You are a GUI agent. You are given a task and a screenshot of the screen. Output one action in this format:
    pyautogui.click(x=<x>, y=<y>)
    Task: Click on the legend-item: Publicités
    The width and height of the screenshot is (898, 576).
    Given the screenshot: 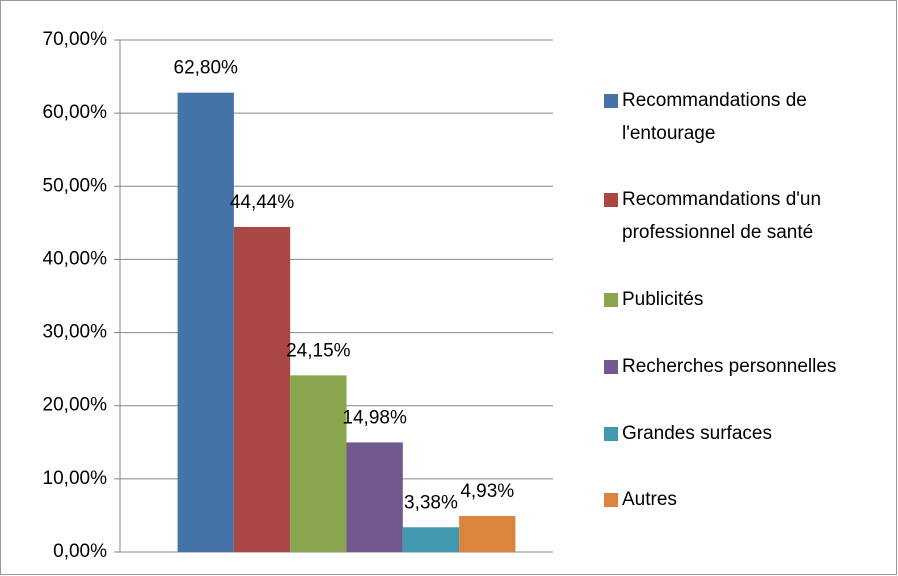 What is the action you would take?
    pyautogui.click(x=749, y=299)
    